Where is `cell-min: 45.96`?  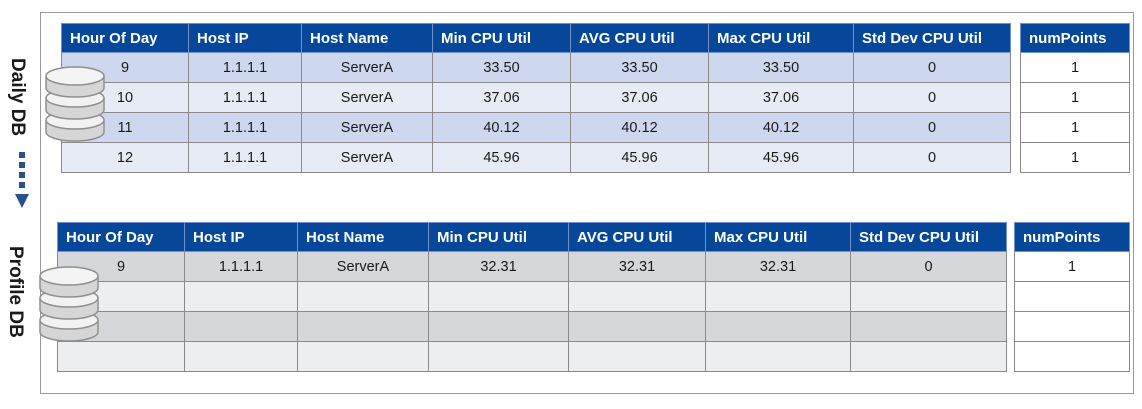
cell-min: 45.96 is located at coordinates (501, 157).